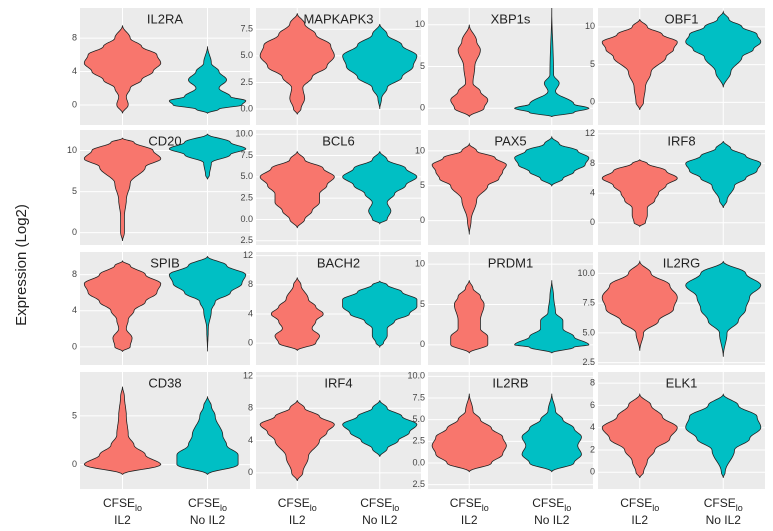 This screenshot has width=773, height=531. I want to click on panel-title: BCL6, so click(338, 140).